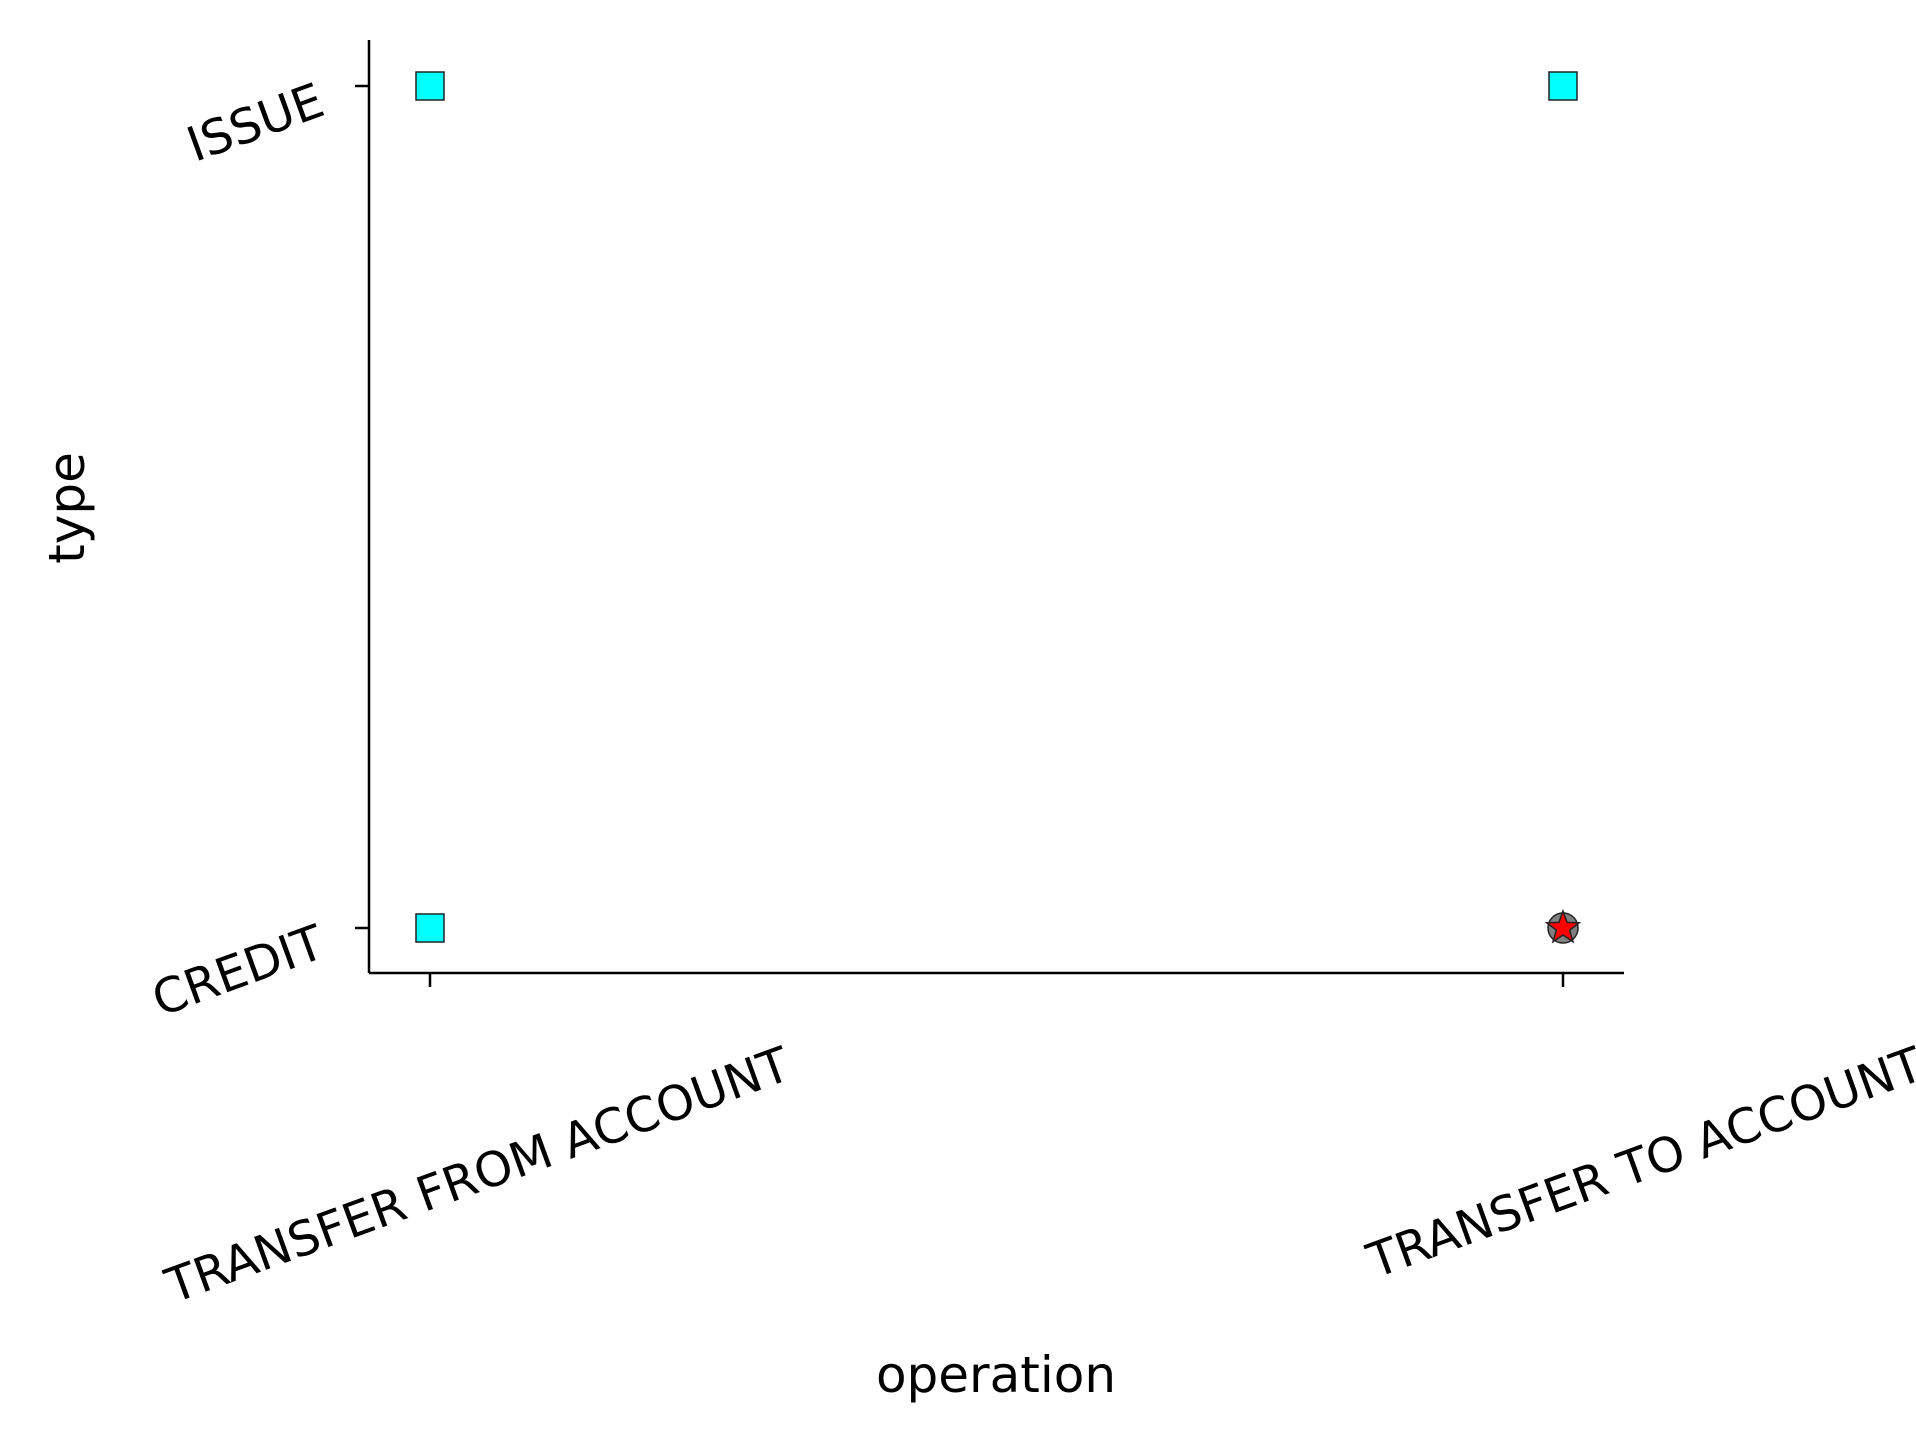 This screenshot has width=1916, height=1432. Describe the element at coordinates (238, 971) in the screenshot. I see `y-tick-label-credit: CREDIT` at that location.